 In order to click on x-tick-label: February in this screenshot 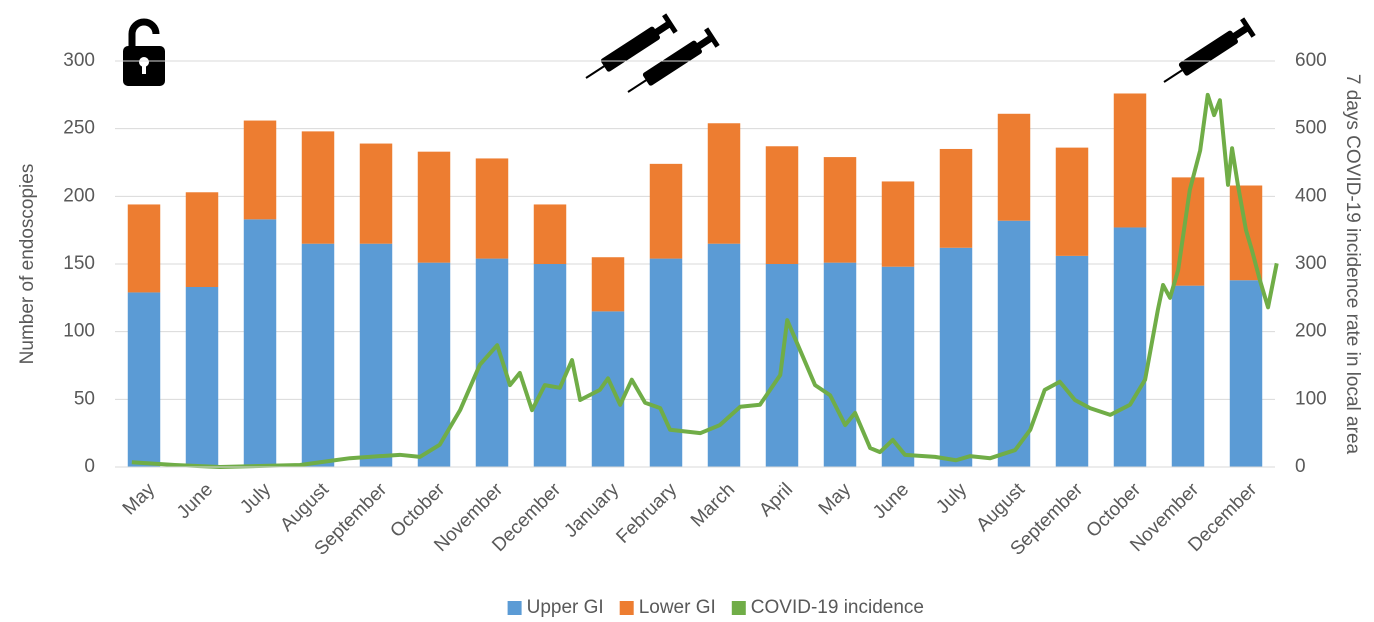, I will do `click(646, 513)`.